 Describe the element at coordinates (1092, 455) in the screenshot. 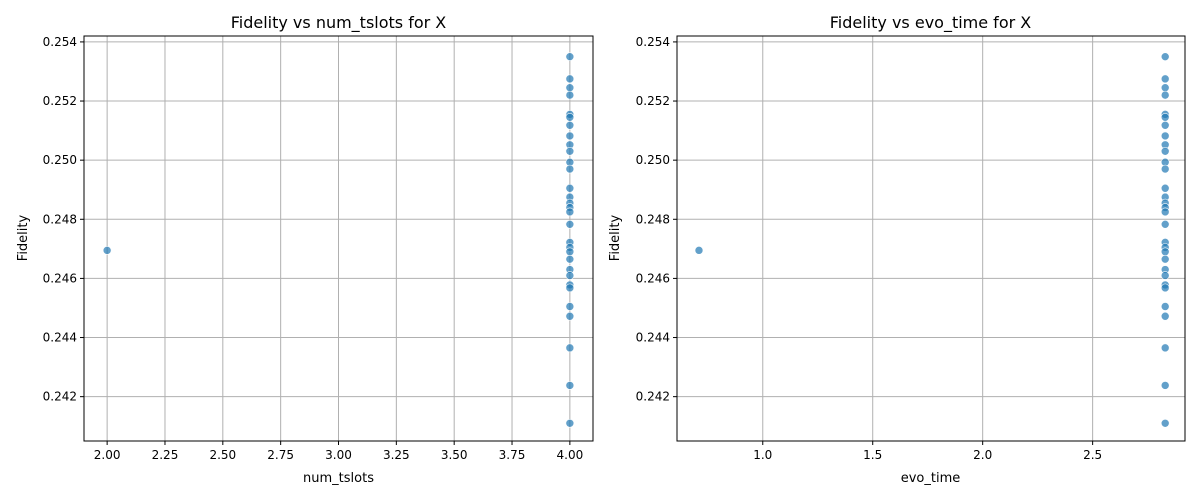

I see `x-tick-label: 2.5` at that location.